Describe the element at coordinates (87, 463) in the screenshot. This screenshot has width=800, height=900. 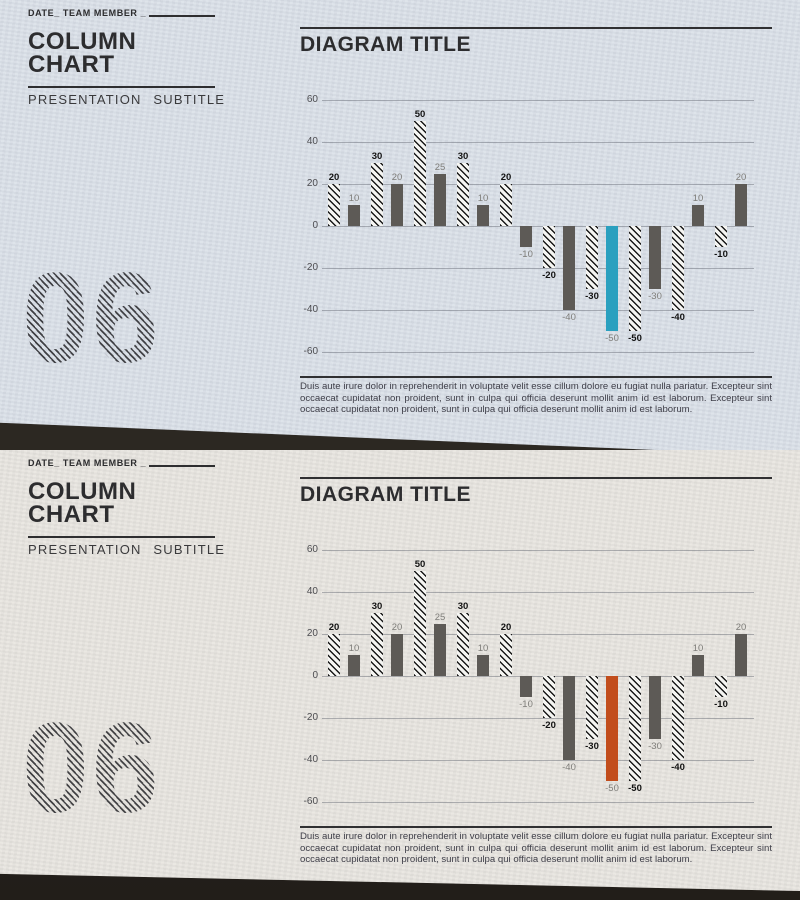
I see `meta-label: DATE_ TEAM MEMBER _` at that location.